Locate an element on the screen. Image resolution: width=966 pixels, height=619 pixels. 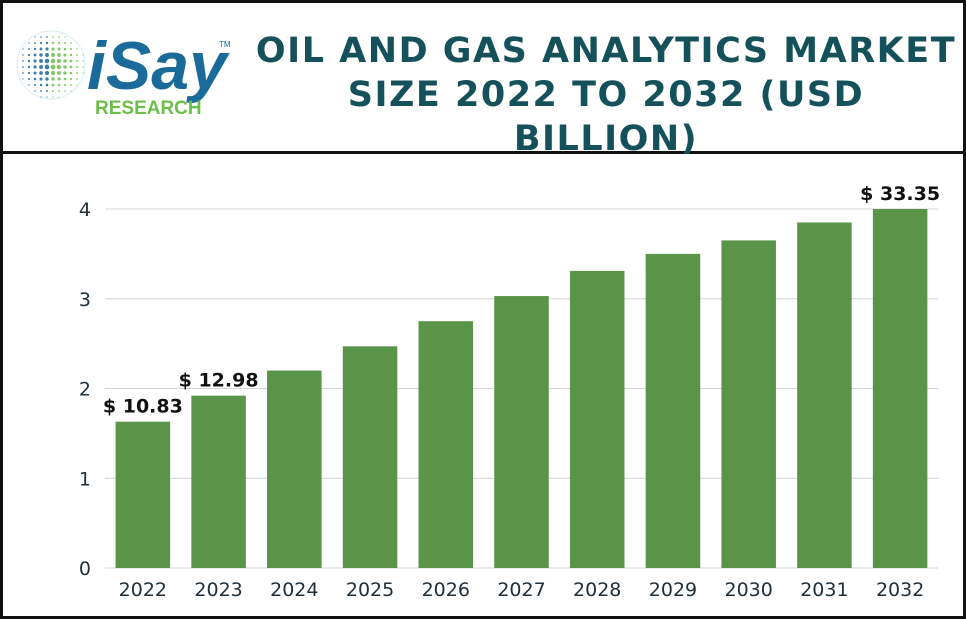
logo-main-text: iSay is located at coordinates (158, 66).